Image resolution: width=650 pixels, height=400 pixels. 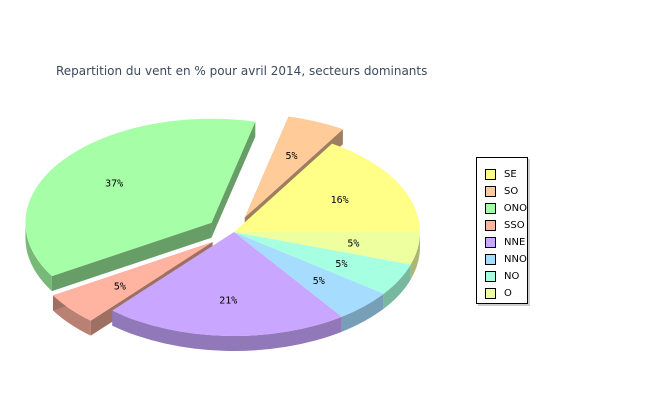 What do you see at coordinates (227, 284) in the screenshot?
I see `pie-slice-nne` at bounding box center [227, 284].